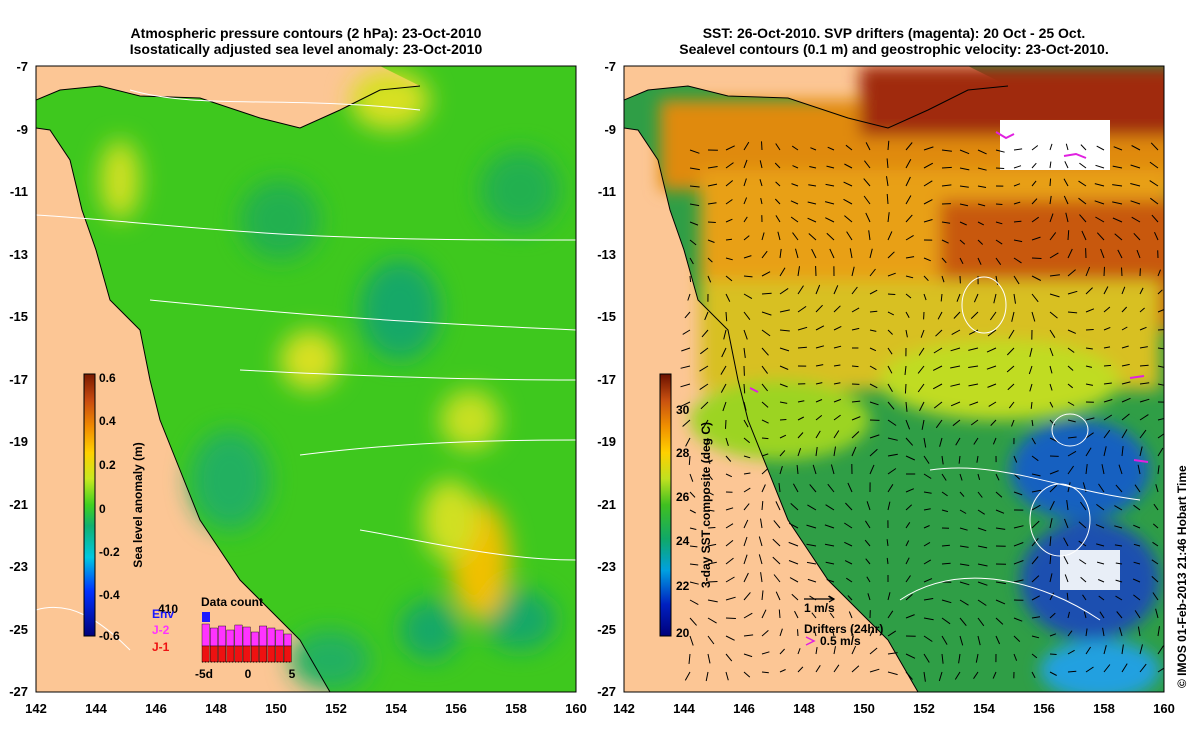  I want to click on data-count-bars, so click(246, 643).